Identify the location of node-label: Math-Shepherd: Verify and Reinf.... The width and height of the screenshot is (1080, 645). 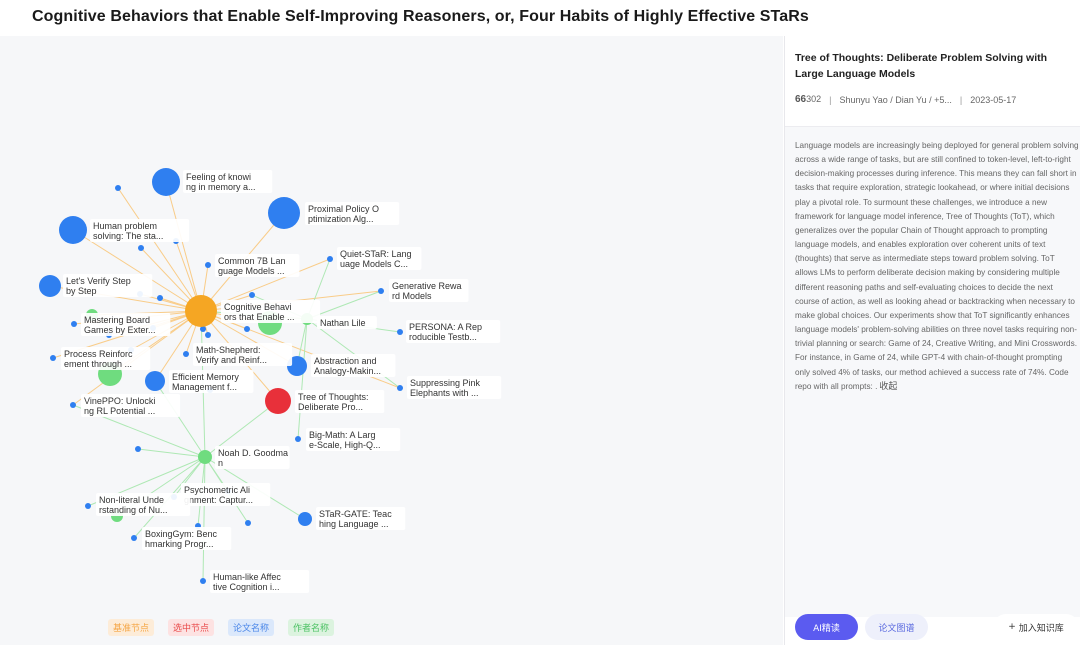
(231, 355).